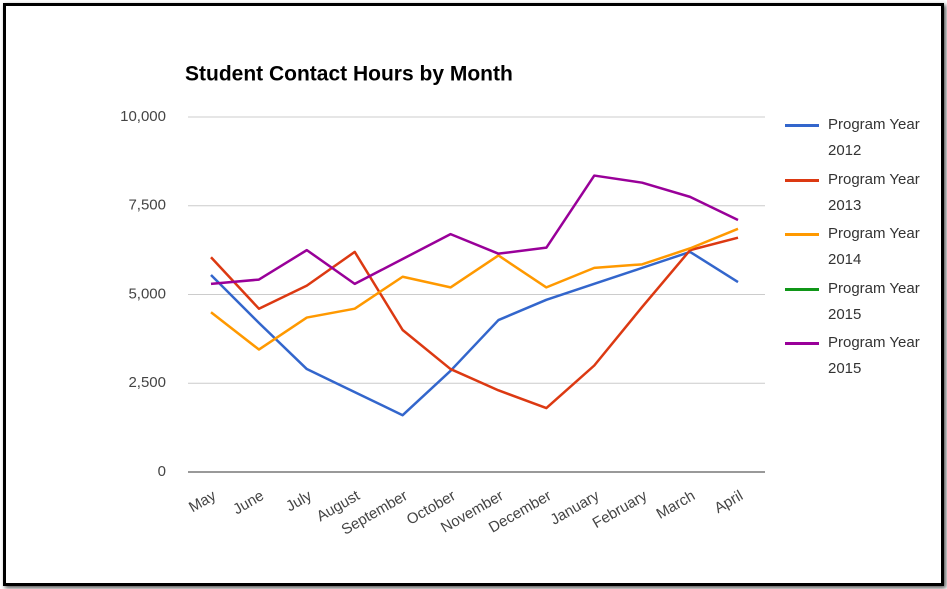  I want to click on legend-label: Program Year 2013, so click(874, 192).